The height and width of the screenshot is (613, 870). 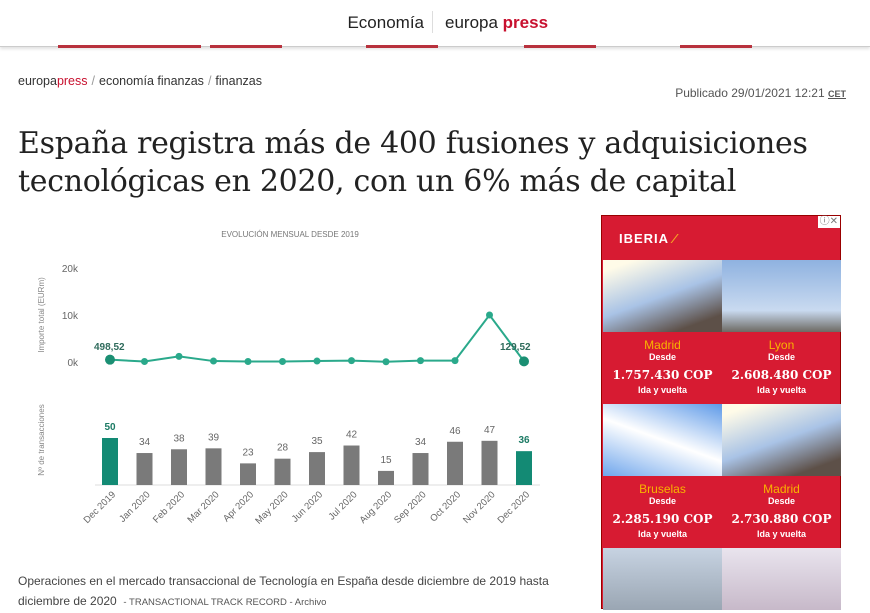 What do you see at coordinates (238, 81) in the screenshot?
I see `breadcrumb-item: finanzas` at bounding box center [238, 81].